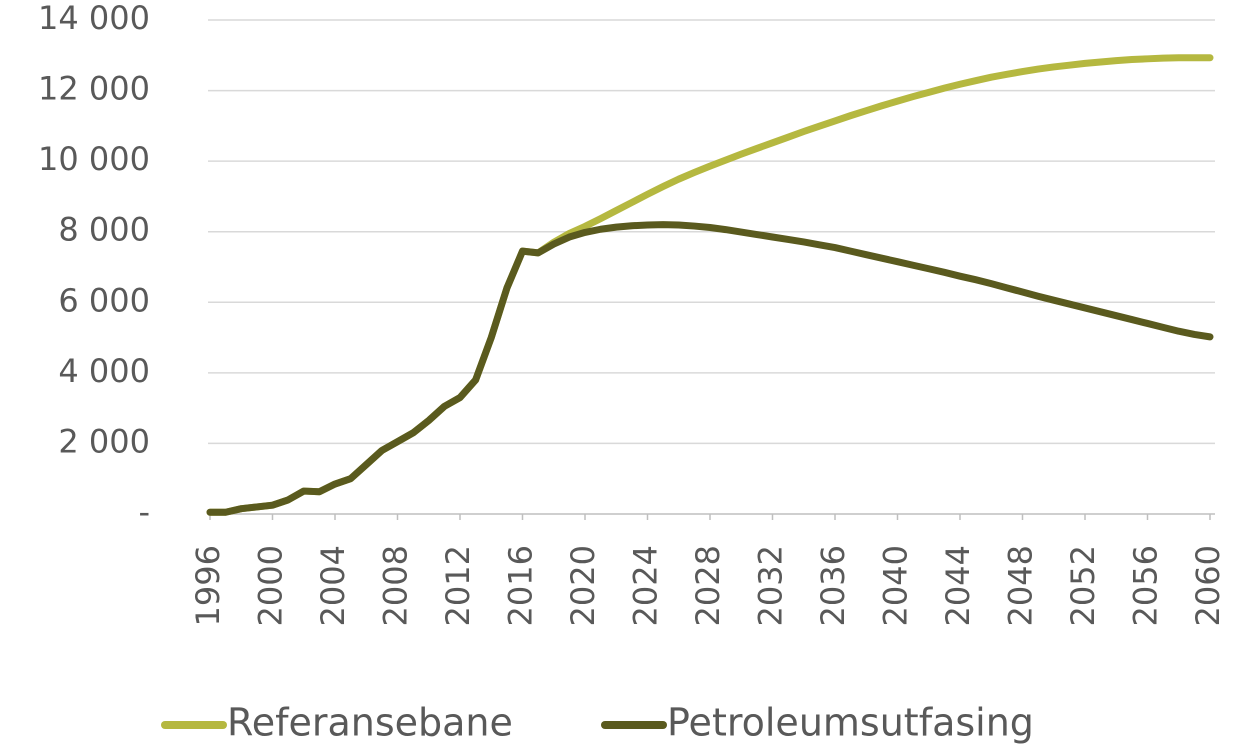 The image size is (1246, 751). I want to click on x-tick-label: 2040, so click(896, 585).